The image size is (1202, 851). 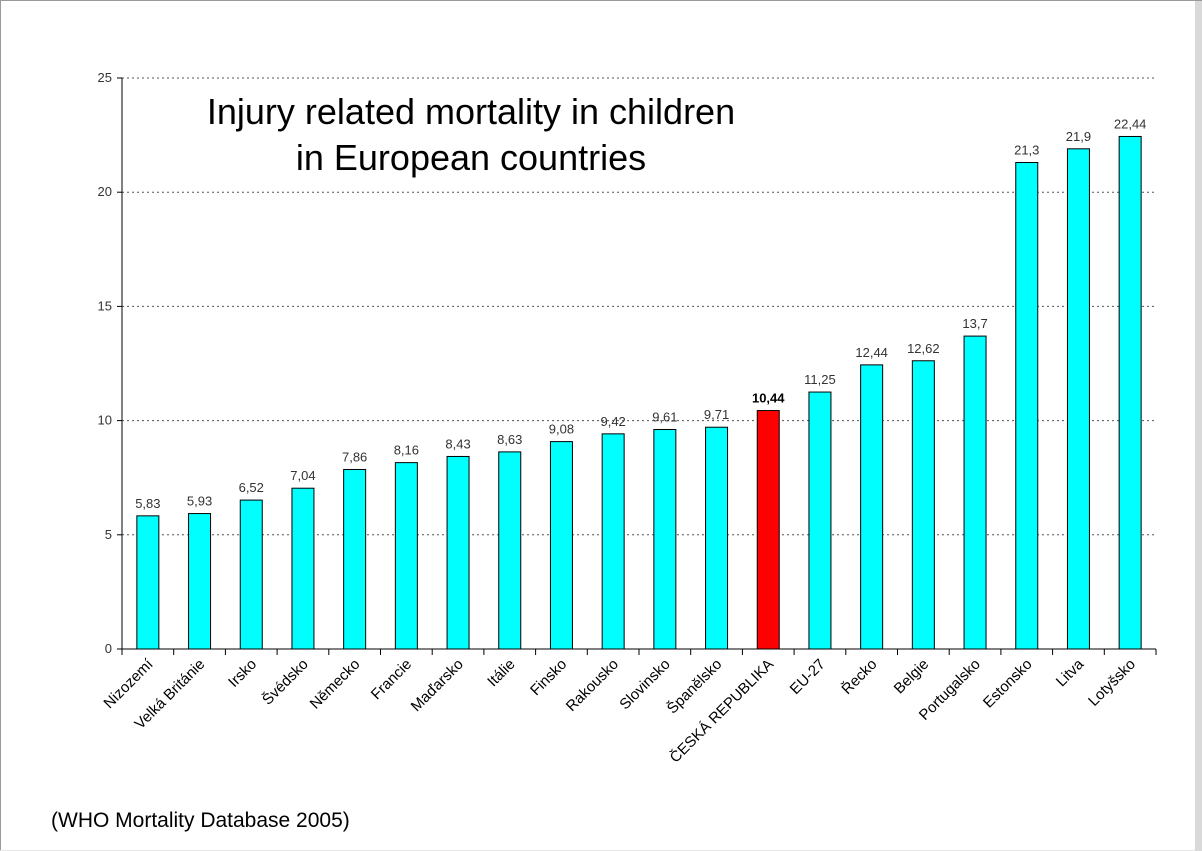 What do you see at coordinates (561, 429) in the screenshot?
I see `data-label: 9,08` at bounding box center [561, 429].